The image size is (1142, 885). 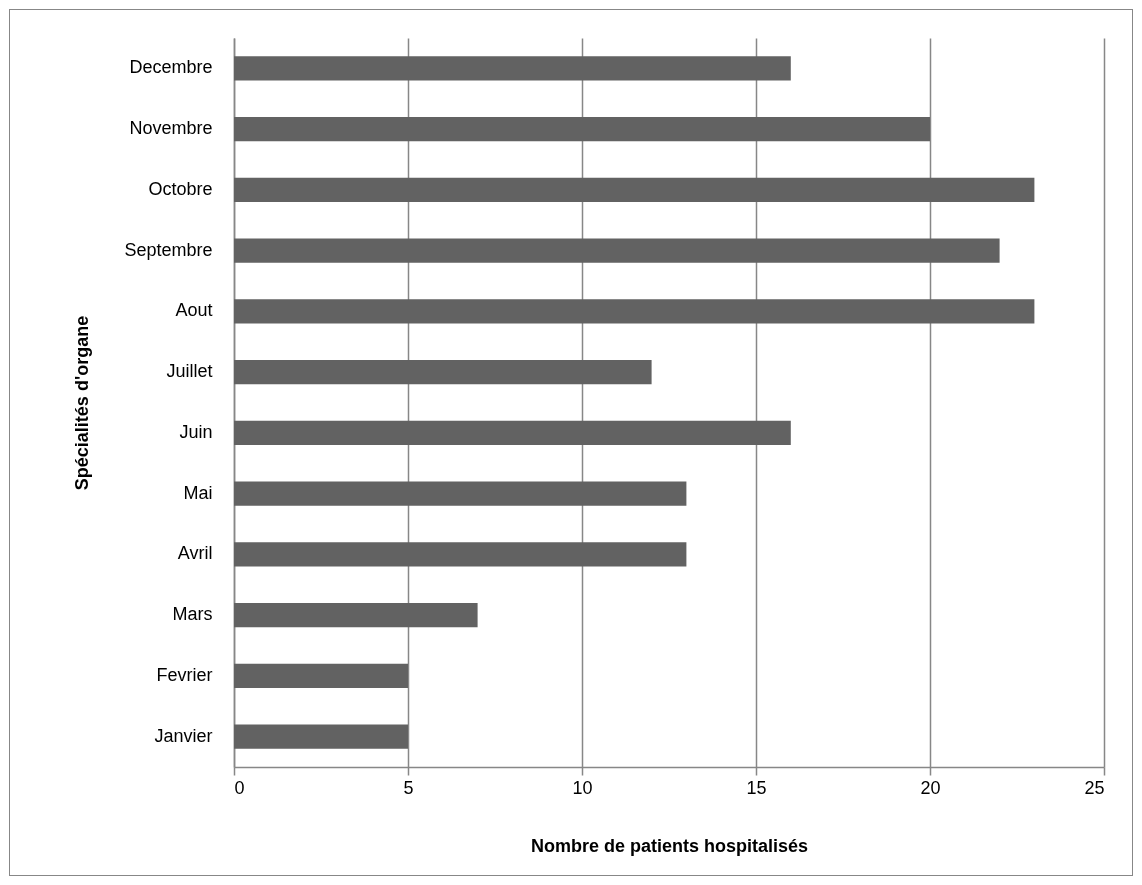 I want to click on x-tick-label: 15, so click(x=756, y=787).